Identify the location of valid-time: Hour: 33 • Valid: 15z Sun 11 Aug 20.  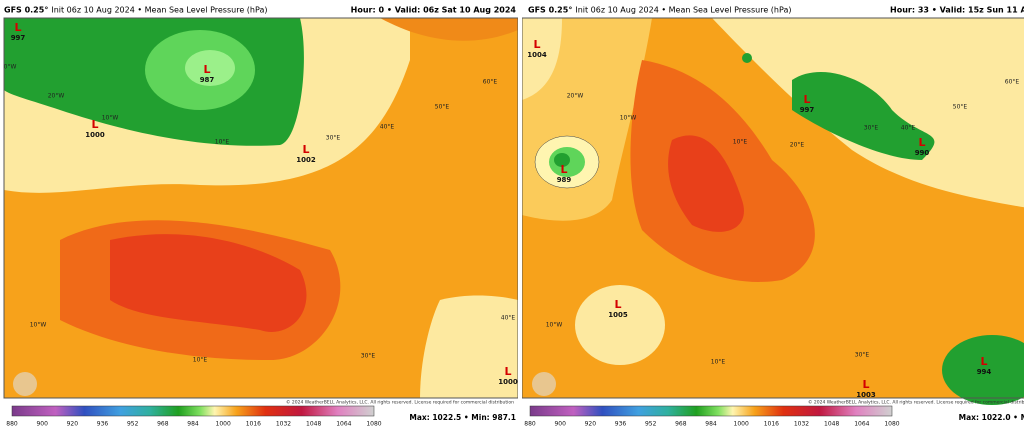
(957, 10).